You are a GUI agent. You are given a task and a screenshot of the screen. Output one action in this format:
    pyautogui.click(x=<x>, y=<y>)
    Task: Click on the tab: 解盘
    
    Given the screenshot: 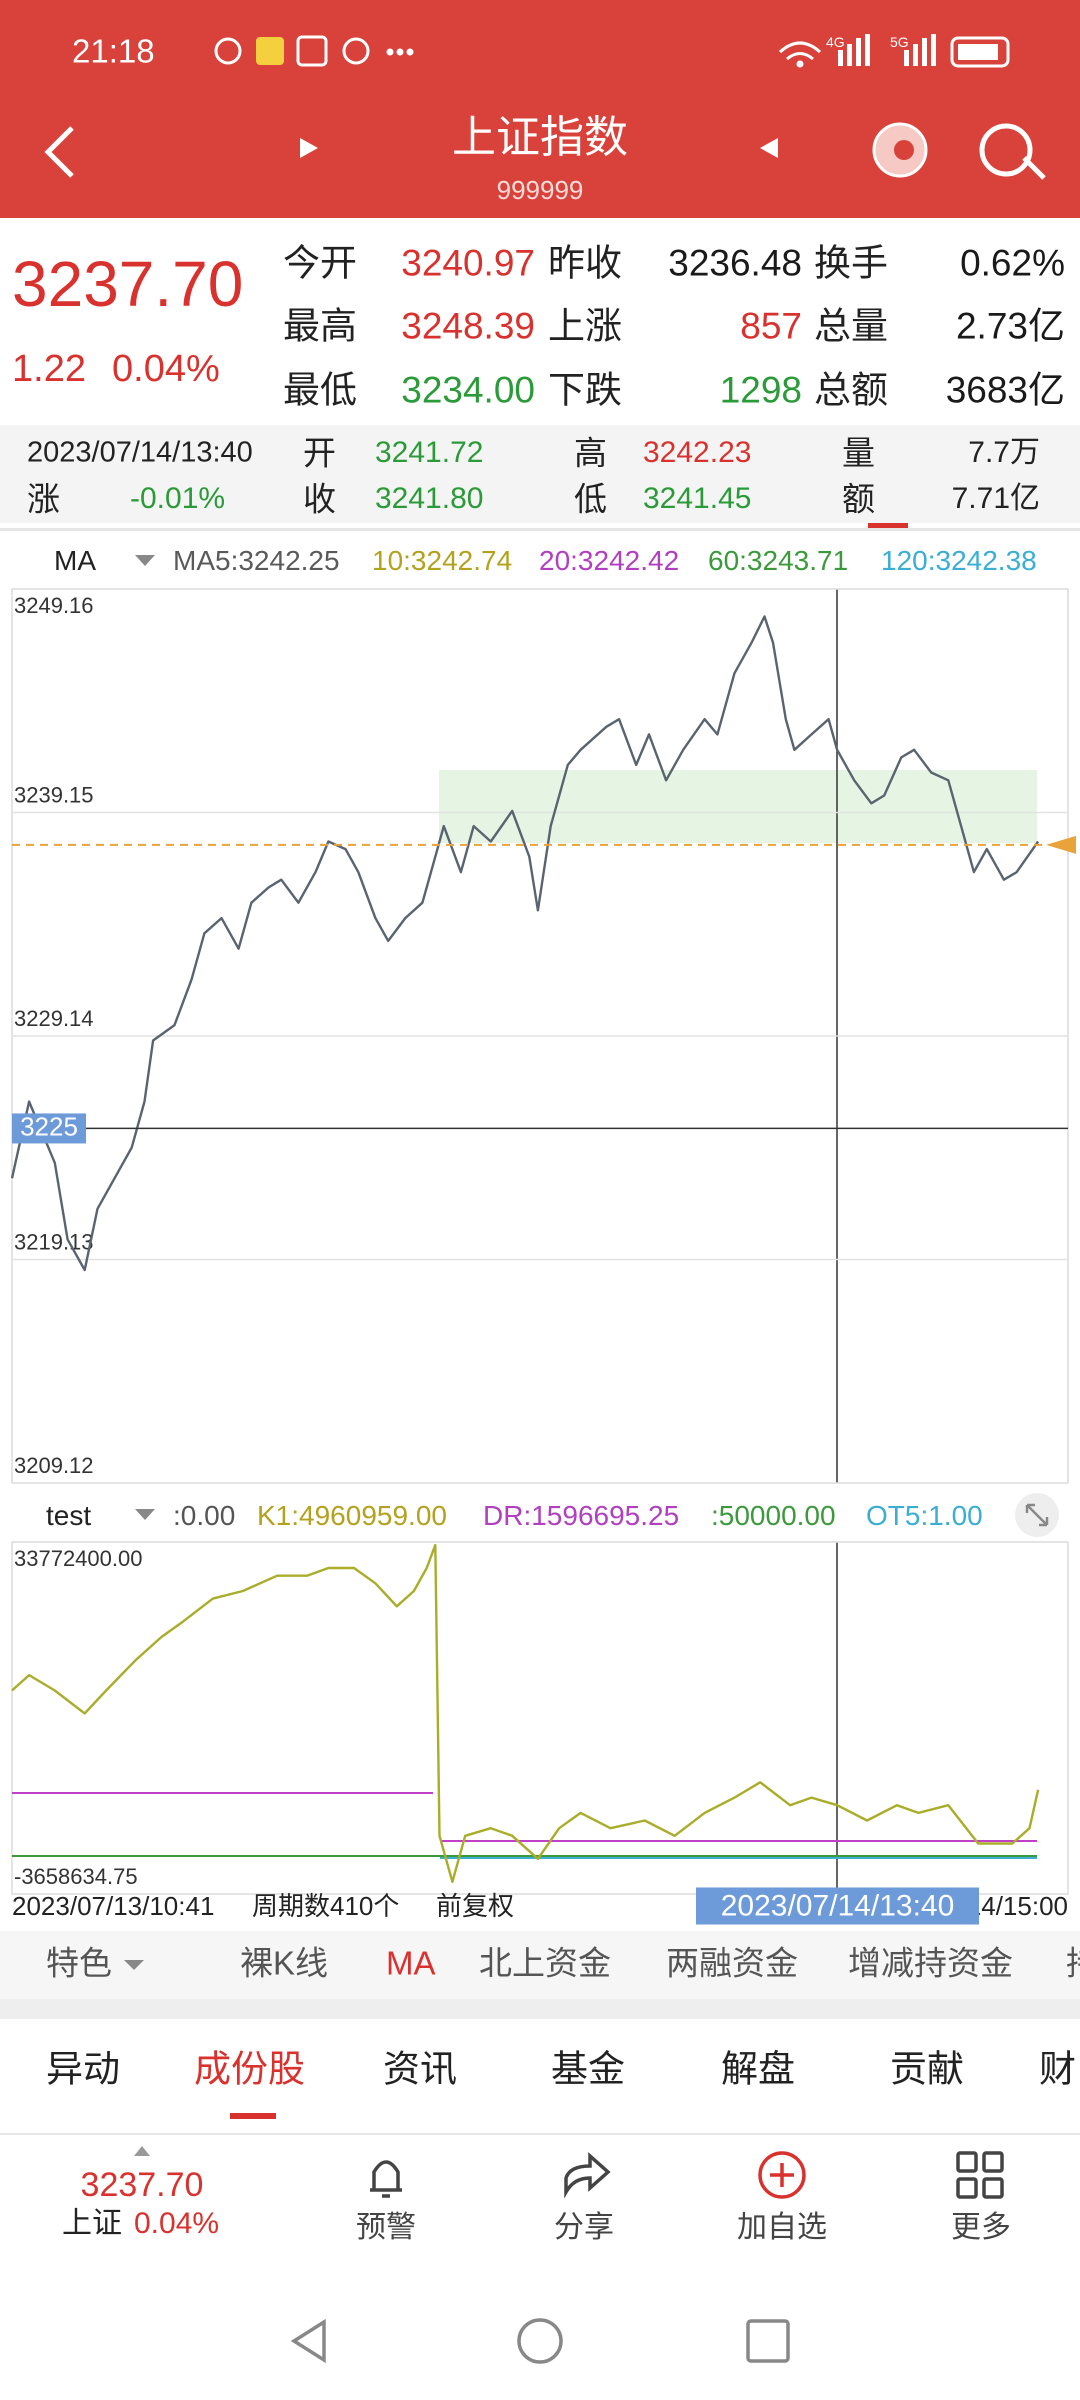 What is the action you would take?
    pyautogui.click(x=758, y=2069)
    